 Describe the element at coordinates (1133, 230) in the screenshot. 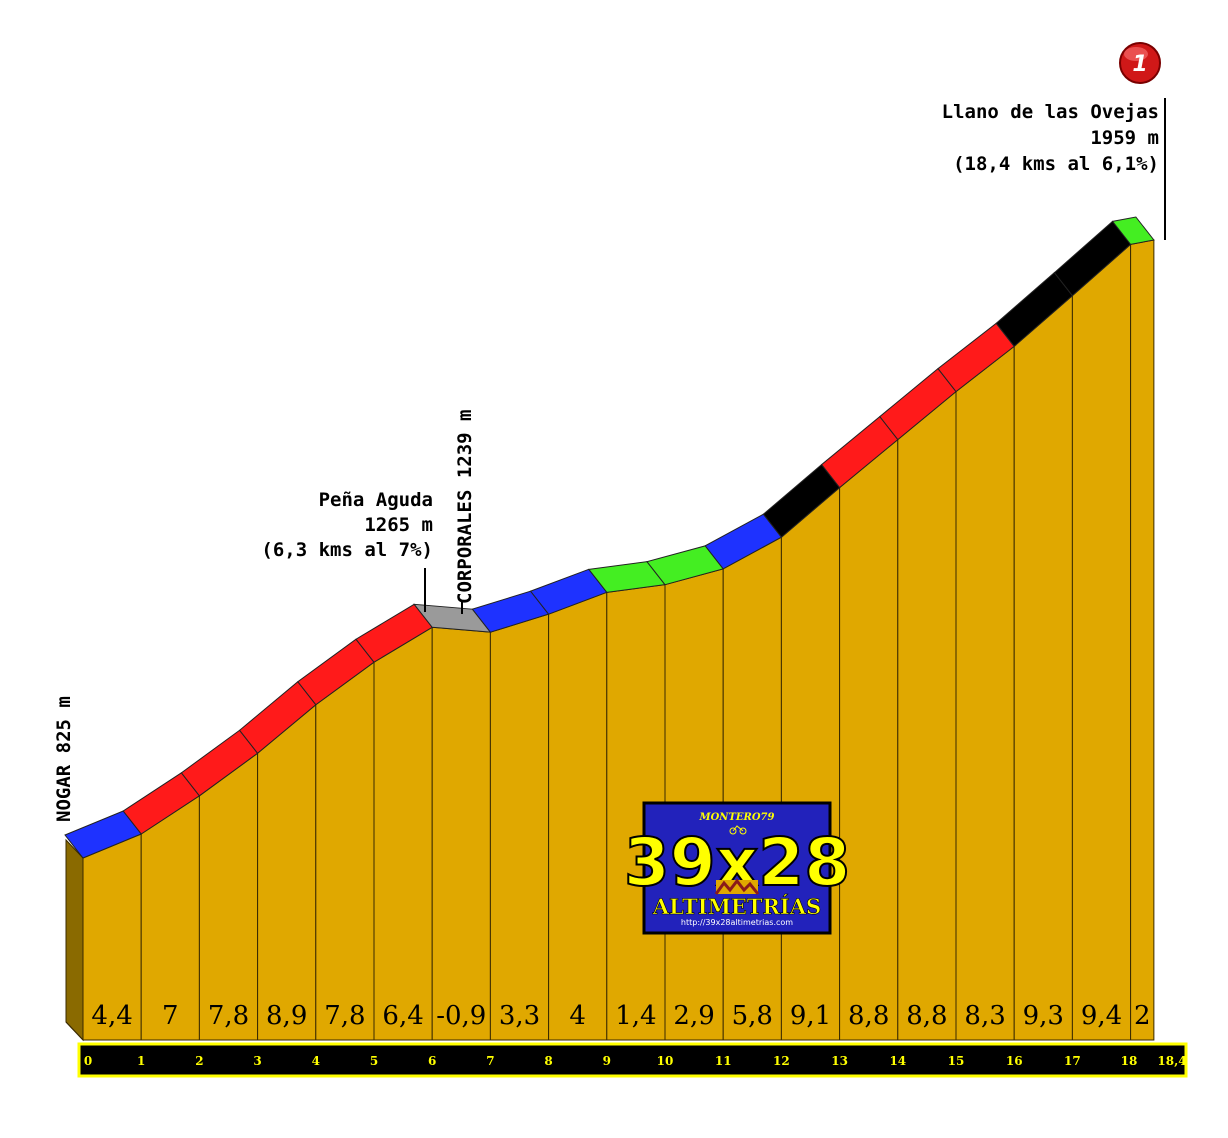

I see `gradient-band` at that location.